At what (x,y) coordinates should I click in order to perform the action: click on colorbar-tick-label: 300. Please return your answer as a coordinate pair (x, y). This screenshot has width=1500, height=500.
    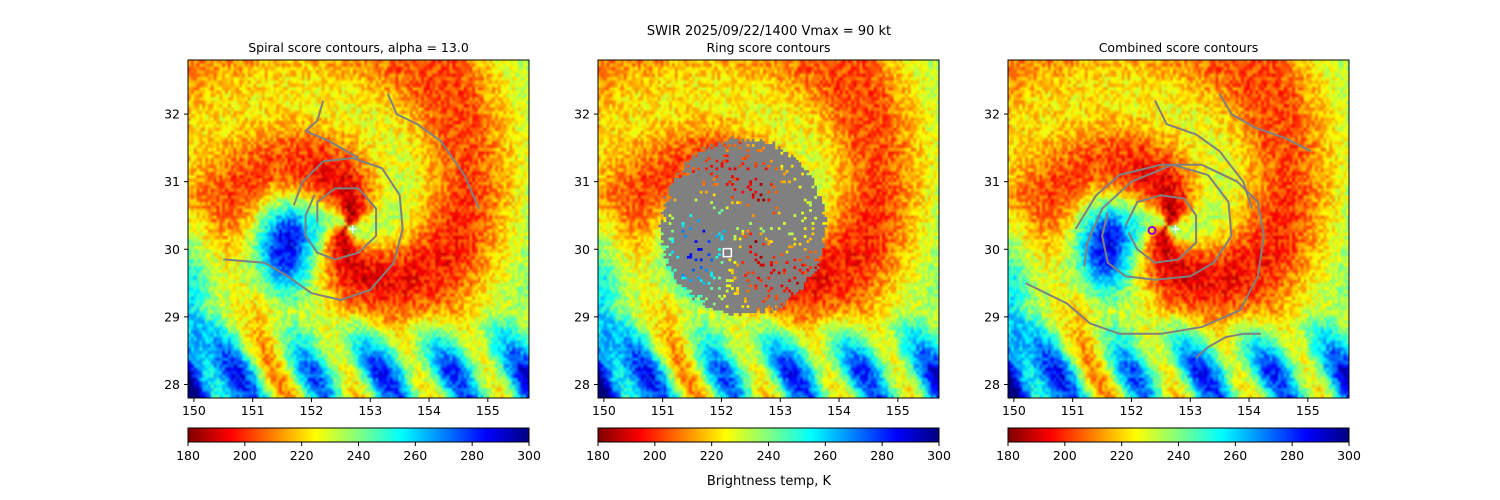
    Looking at the image, I should click on (529, 455).